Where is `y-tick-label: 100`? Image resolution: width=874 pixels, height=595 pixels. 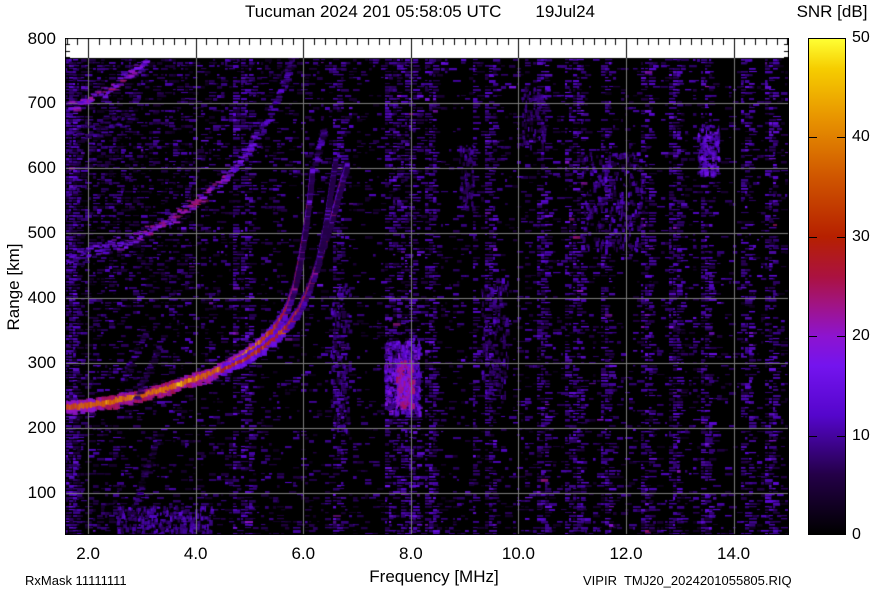
y-tick-label: 100 is located at coordinates (41, 493).